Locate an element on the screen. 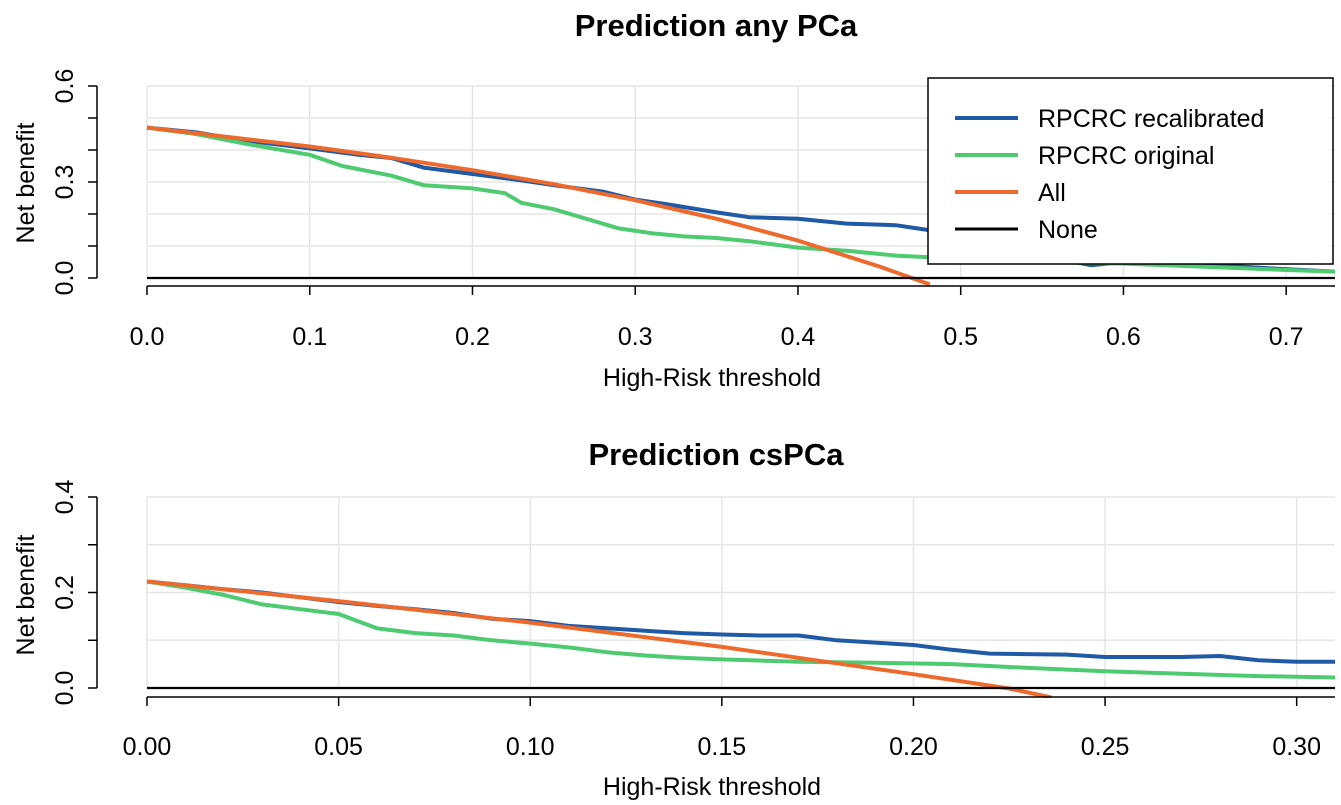 This screenshot has height=805, width=1341. x-tick-label: 0.5 is located at coordinates (960, 337).